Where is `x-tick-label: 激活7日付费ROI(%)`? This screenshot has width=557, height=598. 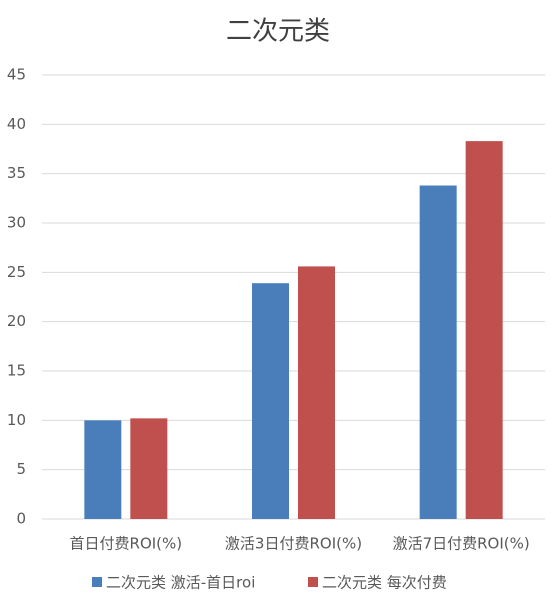
x-tick-label: 激活7日付费ROI(%) is located at coordinates (461, 544).